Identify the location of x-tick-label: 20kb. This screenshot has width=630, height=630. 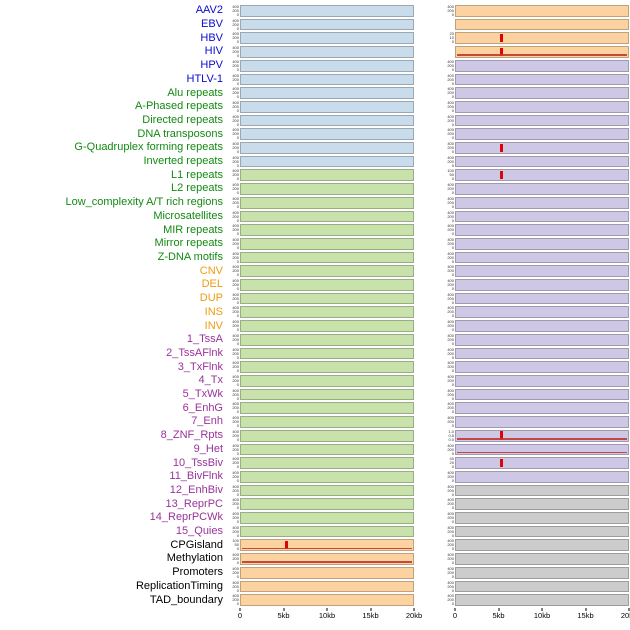
(625, 615).